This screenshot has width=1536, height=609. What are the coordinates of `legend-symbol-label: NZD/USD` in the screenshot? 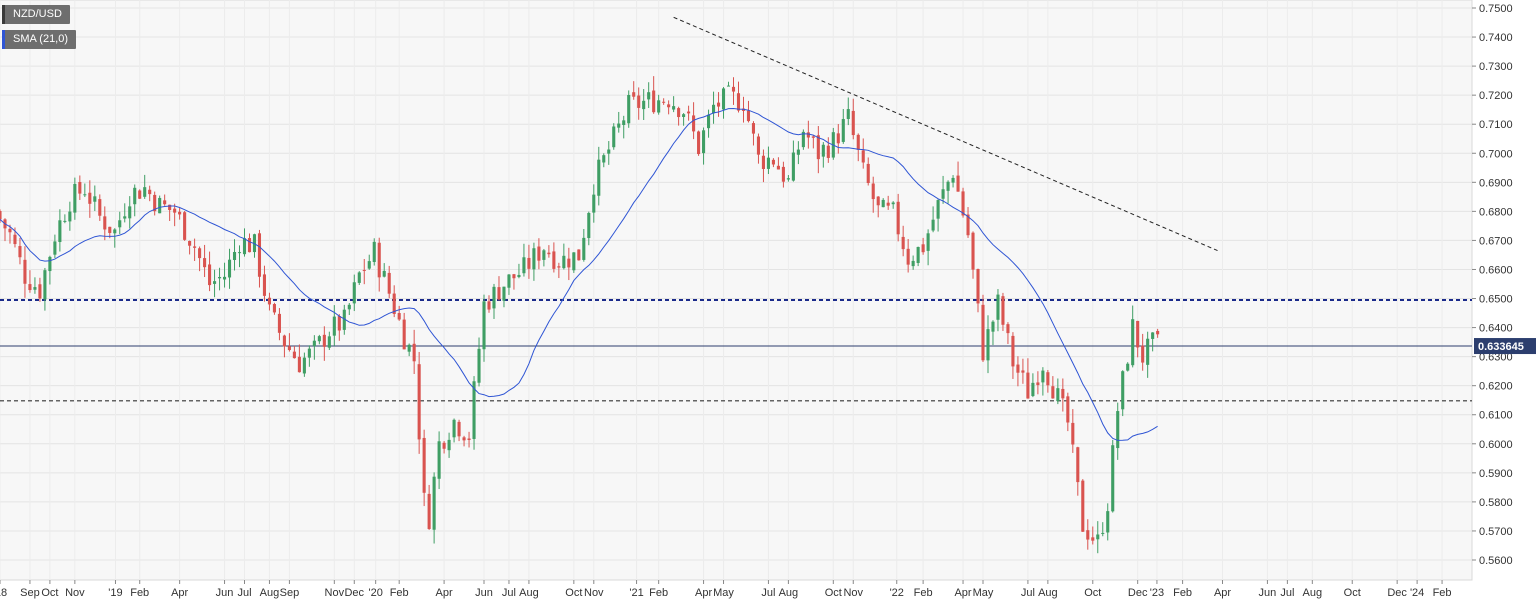 It's located at (37, 14).